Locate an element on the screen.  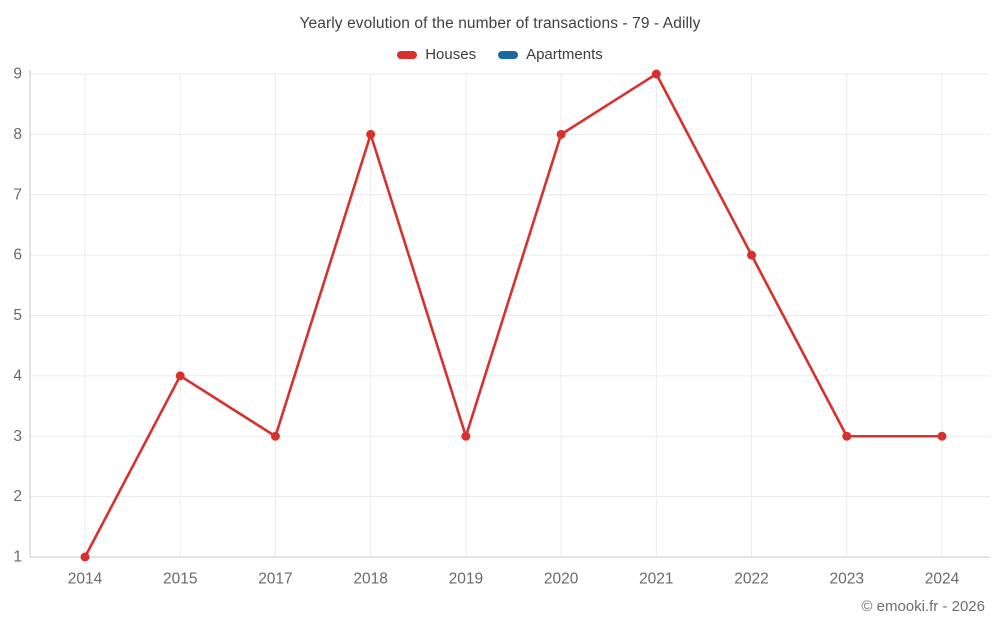
x-tick-label: 2024 is located at coordinates (942, 579).